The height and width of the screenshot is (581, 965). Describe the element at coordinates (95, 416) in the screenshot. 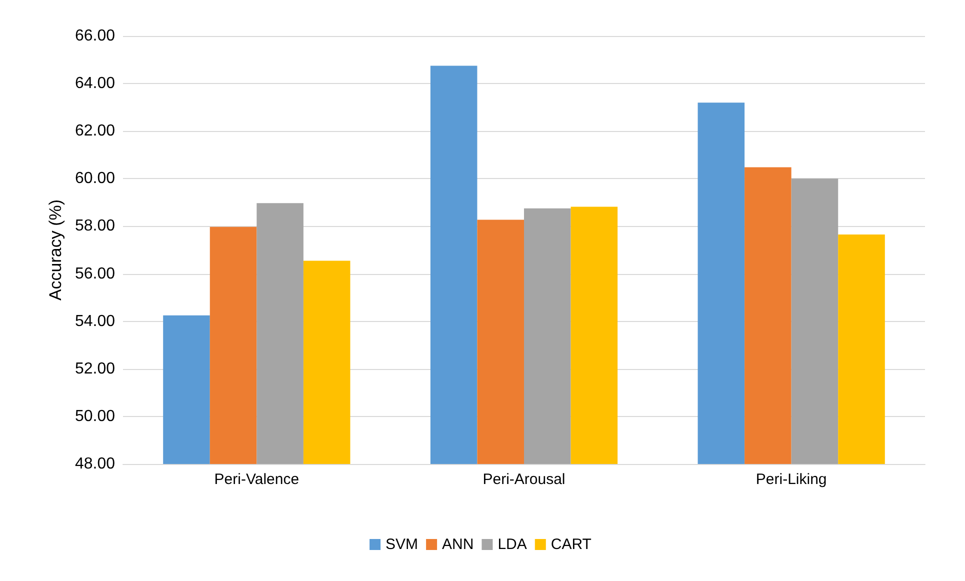

I see `y-tick-label: 50.00` at that location.